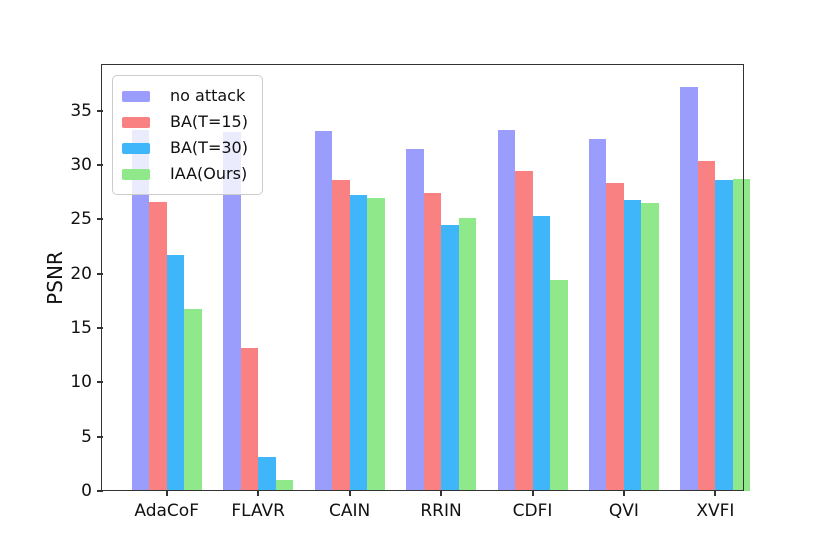 The height and width of the screenshot is (554, 830). I want to click on y-tick-label: 5, so click(86, 436).